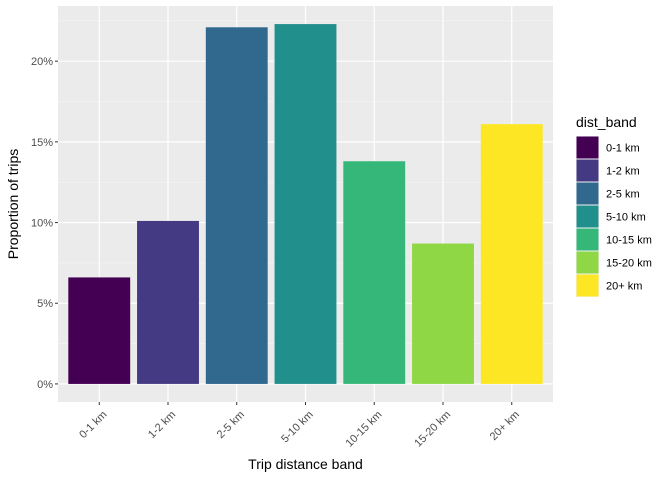 This screenshot has width=672, height=480. What do you see at coordinates (623, 195) in the screenshot?
I see `legend-label: 2-5 km` at bounding box center [623, 195].